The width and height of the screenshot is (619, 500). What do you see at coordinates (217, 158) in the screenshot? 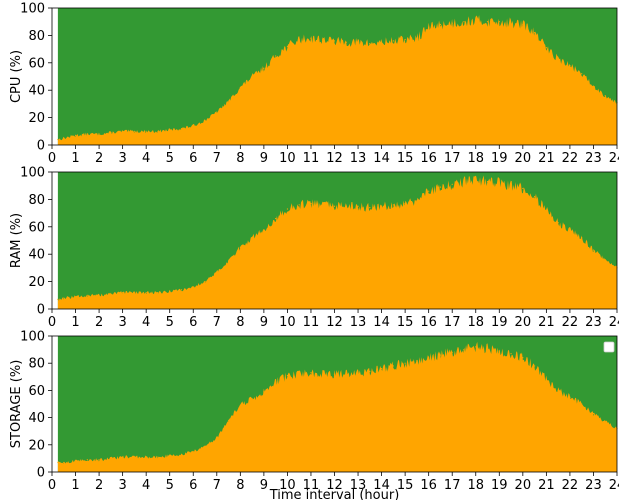
I see `cpu-x-tick-label: 7` at bounding box center [217, 158].